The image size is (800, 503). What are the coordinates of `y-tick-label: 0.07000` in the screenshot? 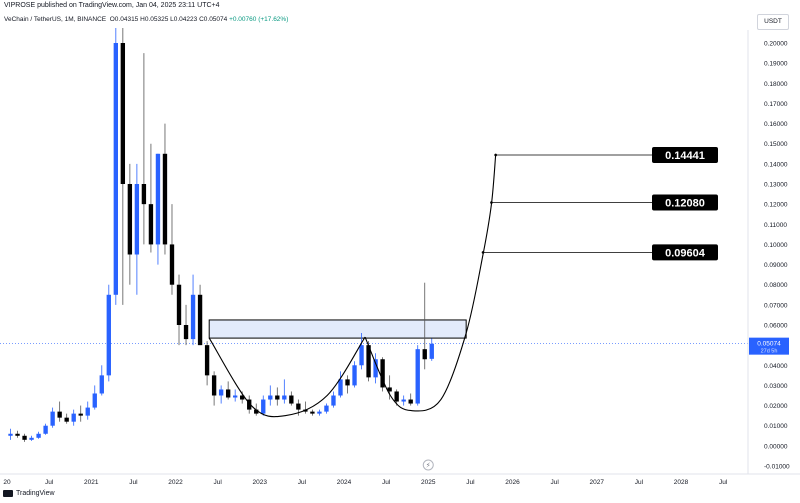 It's located at (776, 305).